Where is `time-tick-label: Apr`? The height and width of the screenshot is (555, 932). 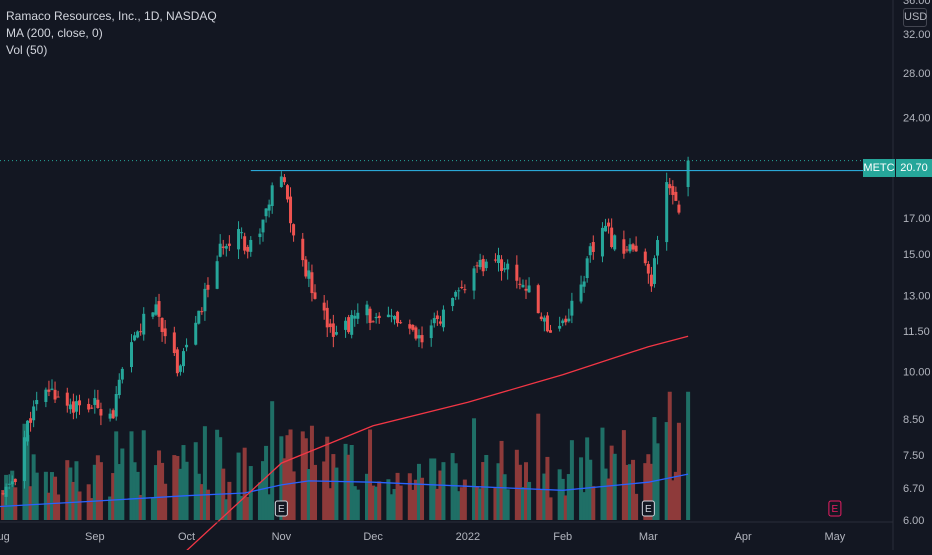 time-tick-label: Apr is located at coordinates (743, 537).